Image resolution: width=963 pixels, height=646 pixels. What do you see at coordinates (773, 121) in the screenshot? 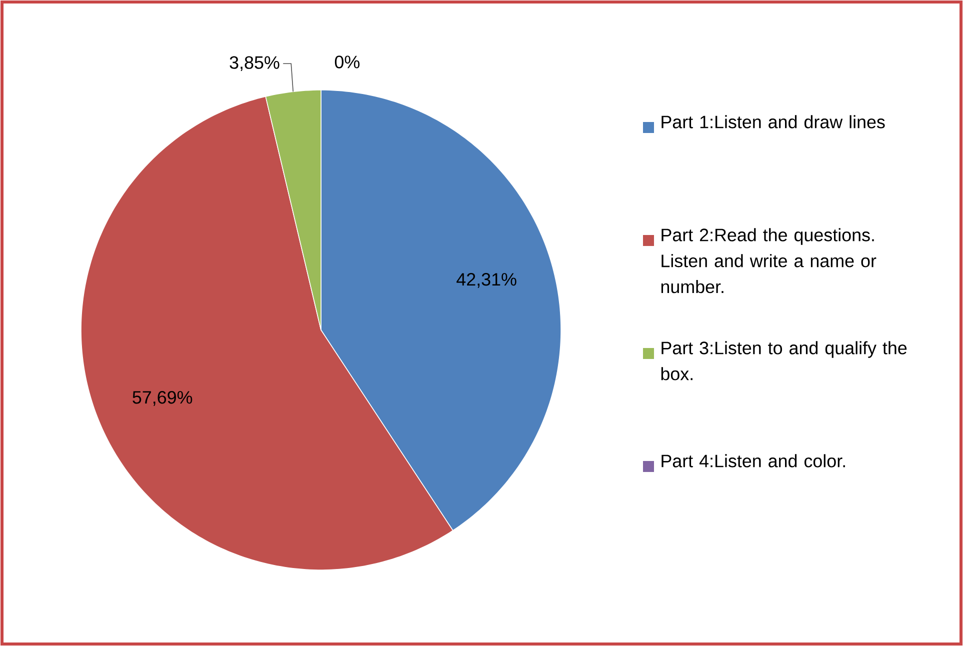
I see `legend-label: Part 1:Listen and draw lines` at bounding box center [773, 121].